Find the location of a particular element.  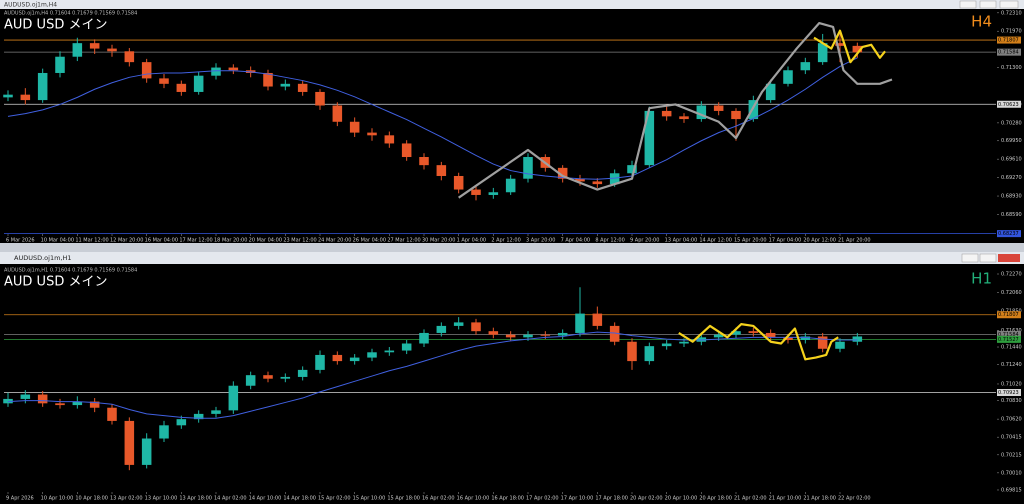

x-tick-label: 14 Apr 10:00 is located at coordinates (265, 499).